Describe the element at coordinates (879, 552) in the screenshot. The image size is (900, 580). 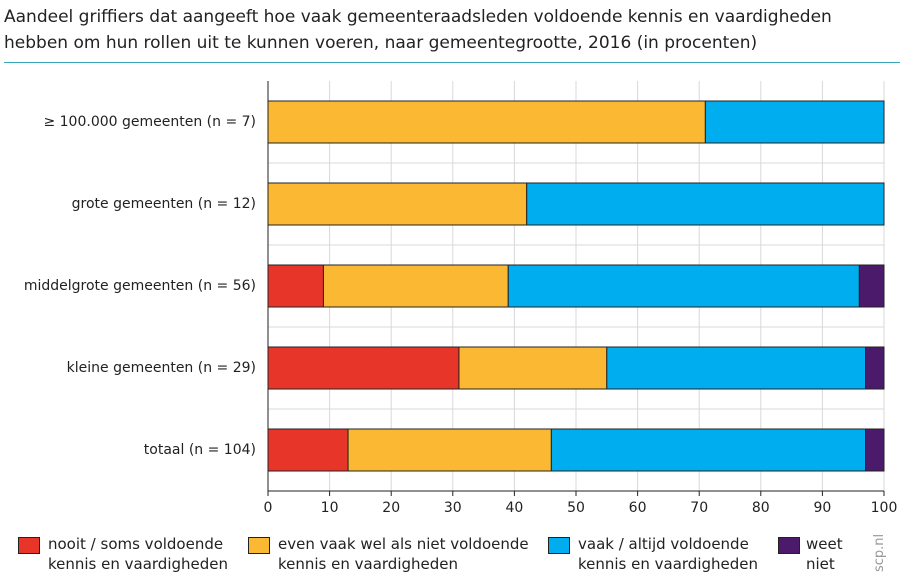
I see `source: scp.nl` at that location.